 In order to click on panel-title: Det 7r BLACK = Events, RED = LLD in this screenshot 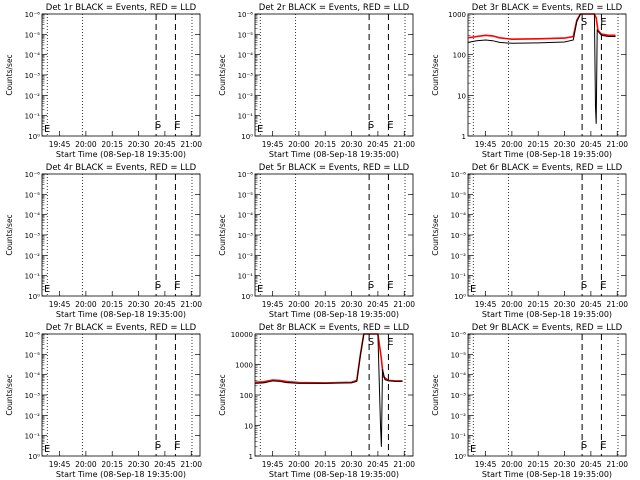, I will do `click(121, 328)`.